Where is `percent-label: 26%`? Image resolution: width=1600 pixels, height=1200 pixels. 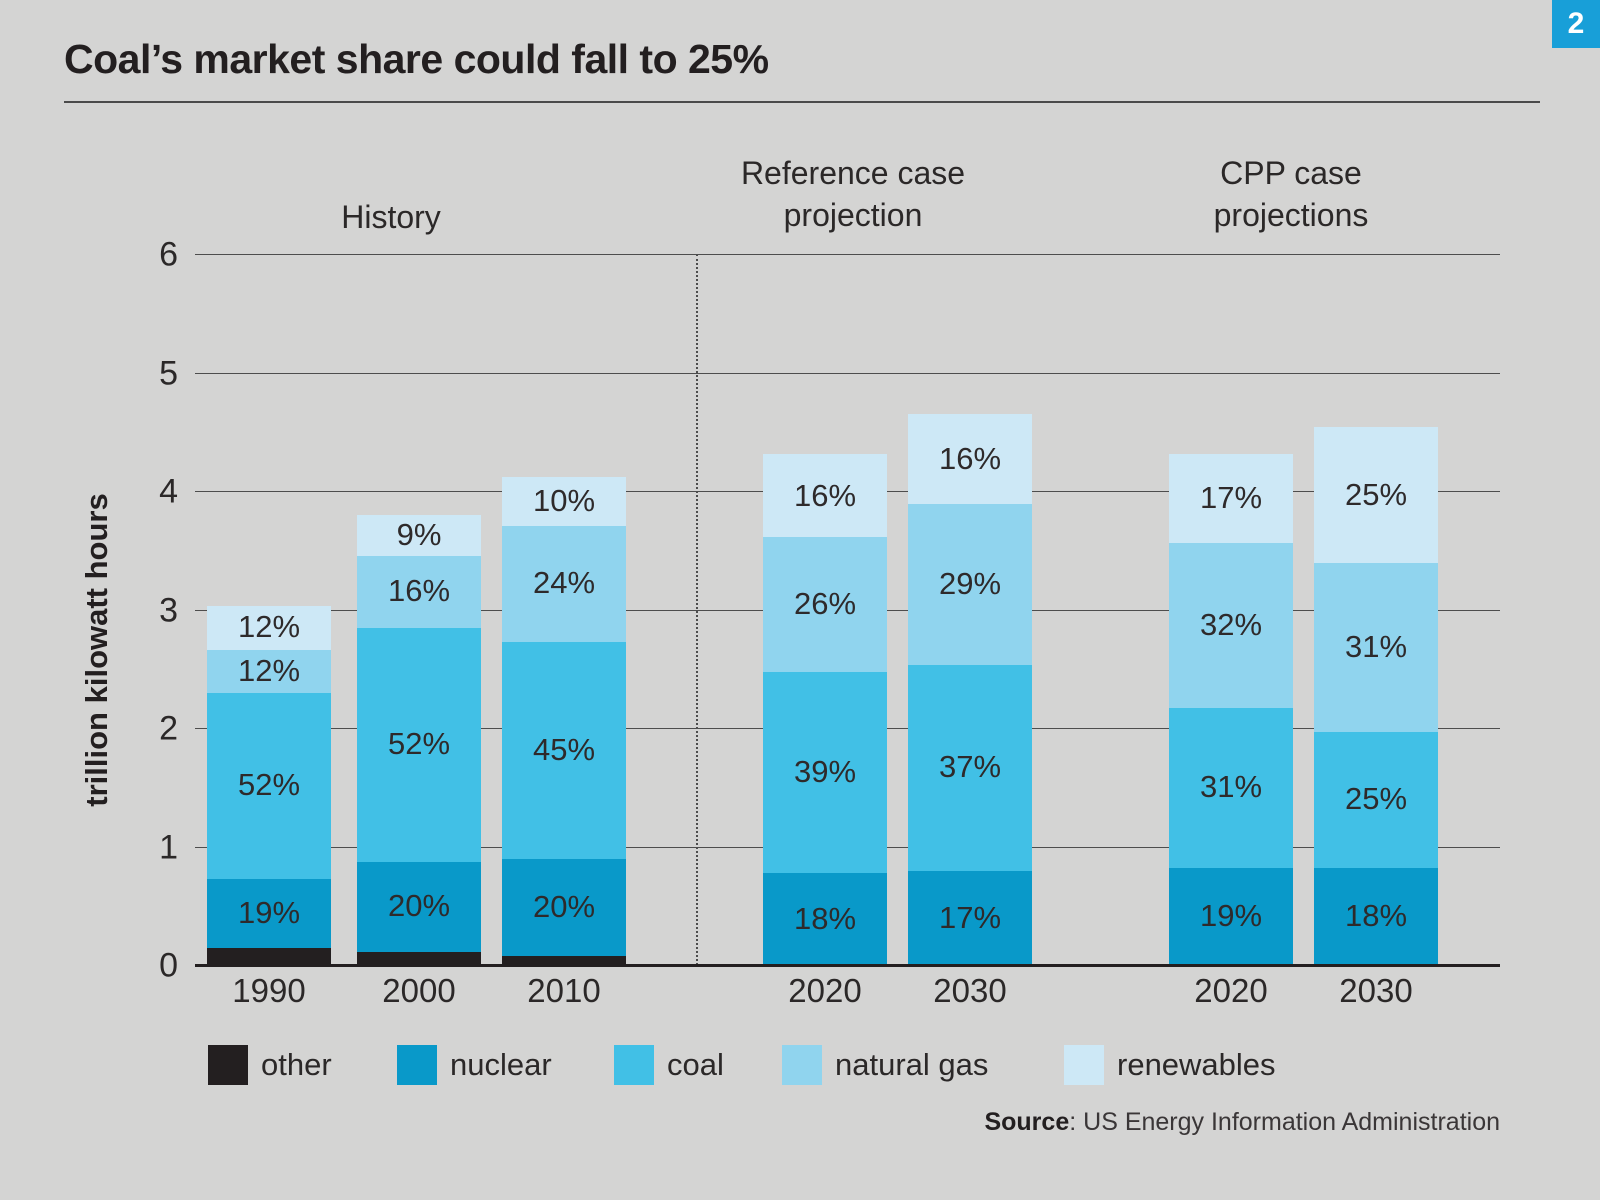
percent-label: 26% is located at coordinates (825, 603).